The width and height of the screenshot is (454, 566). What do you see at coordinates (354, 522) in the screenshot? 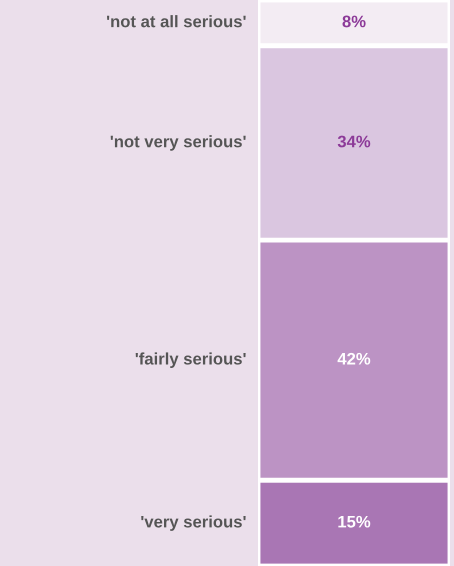
I see `data-label: 15%` at bounding box center [354, 522].